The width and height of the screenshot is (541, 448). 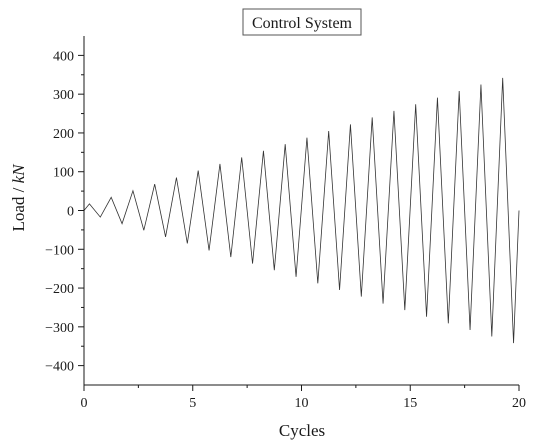 I want to click on y-tick-label: 200, so click(x=63, y=134).